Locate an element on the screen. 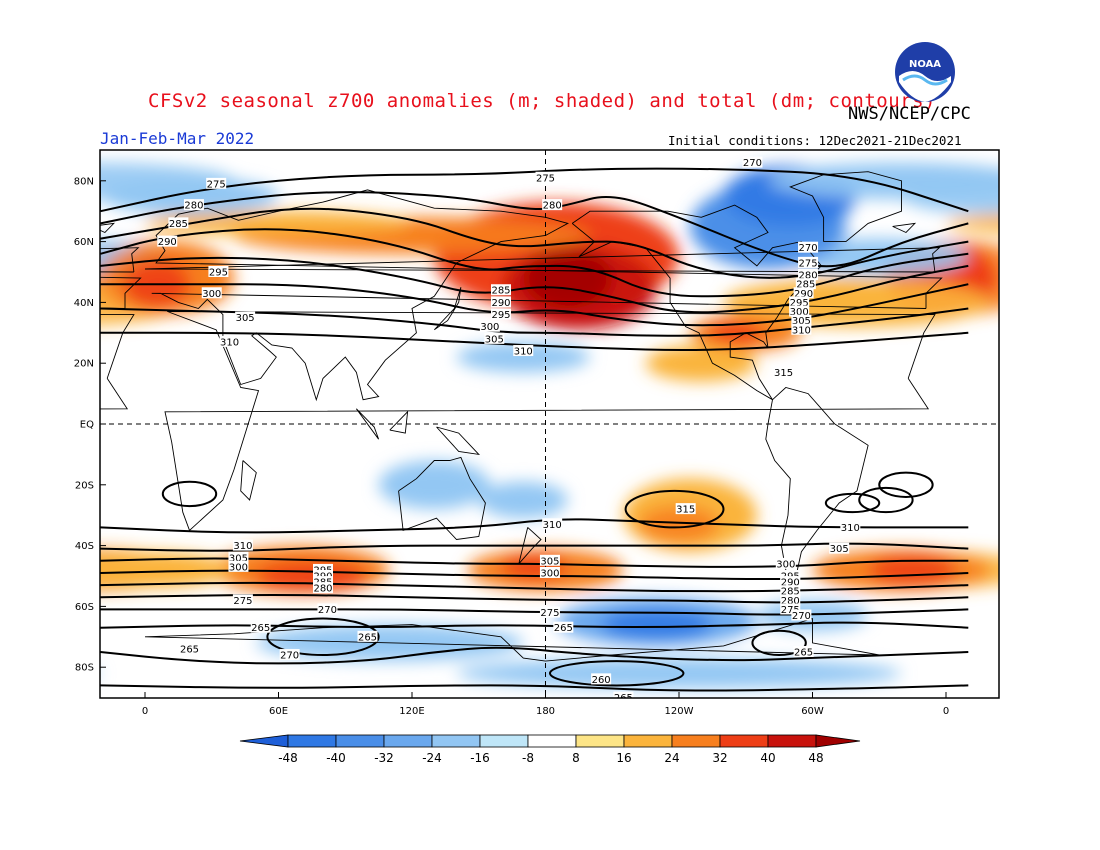  lon-tick-label: 180 is located at coordinates (545, 711).